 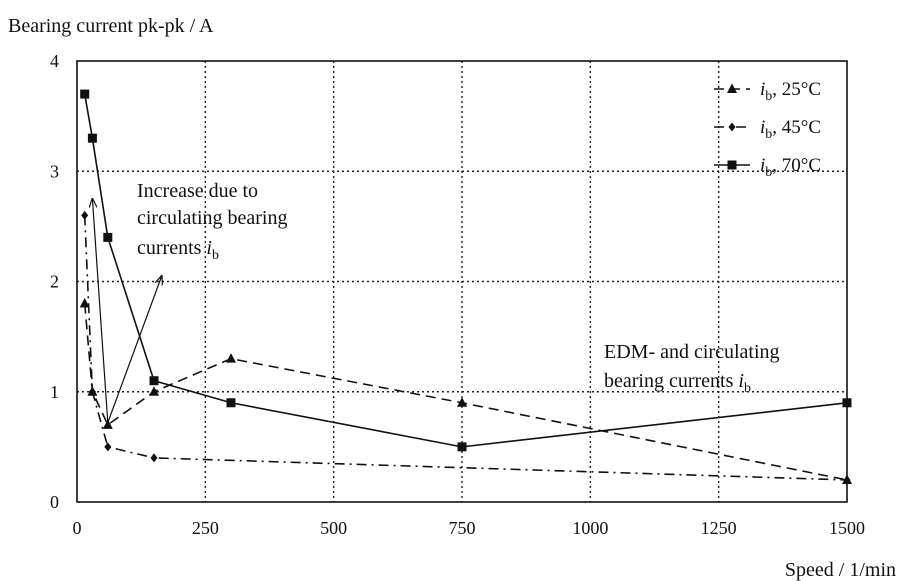 I want to click on legend-label: ib, 45°C, so click(x=790, y=129).